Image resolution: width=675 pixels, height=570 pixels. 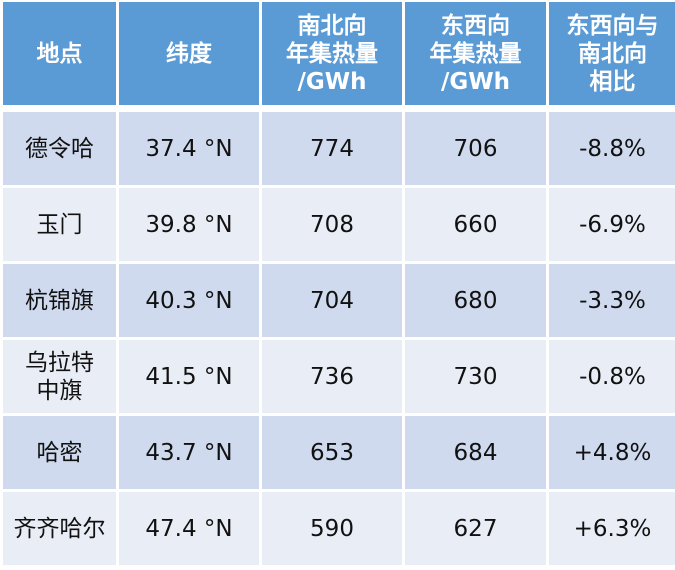 What do you see at coordinates (332, 300) in the screenshot?
I see `cell-ns-heat: 704` at bounding box center [332, 300].